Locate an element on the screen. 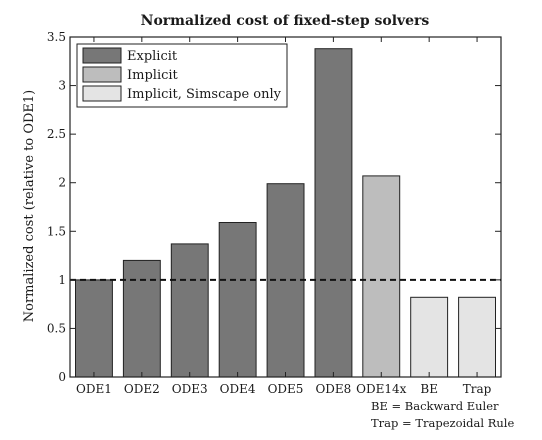  x-tick-label: ODE4 is located at coordinates (238, 389).